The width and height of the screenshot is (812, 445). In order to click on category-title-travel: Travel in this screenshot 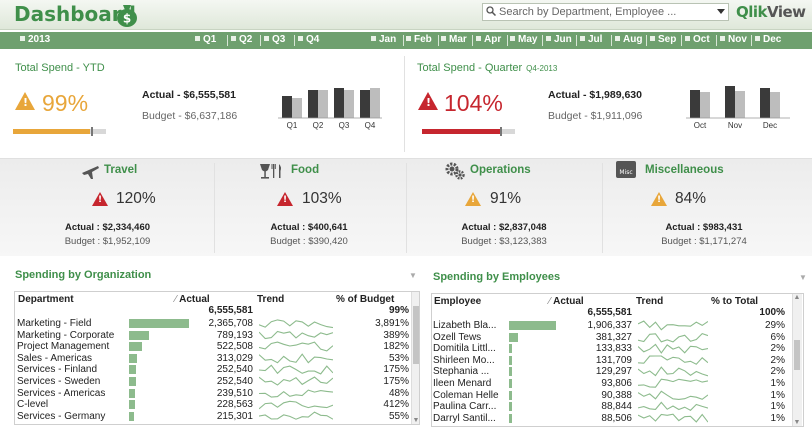, I will do `click(121, 170)`.